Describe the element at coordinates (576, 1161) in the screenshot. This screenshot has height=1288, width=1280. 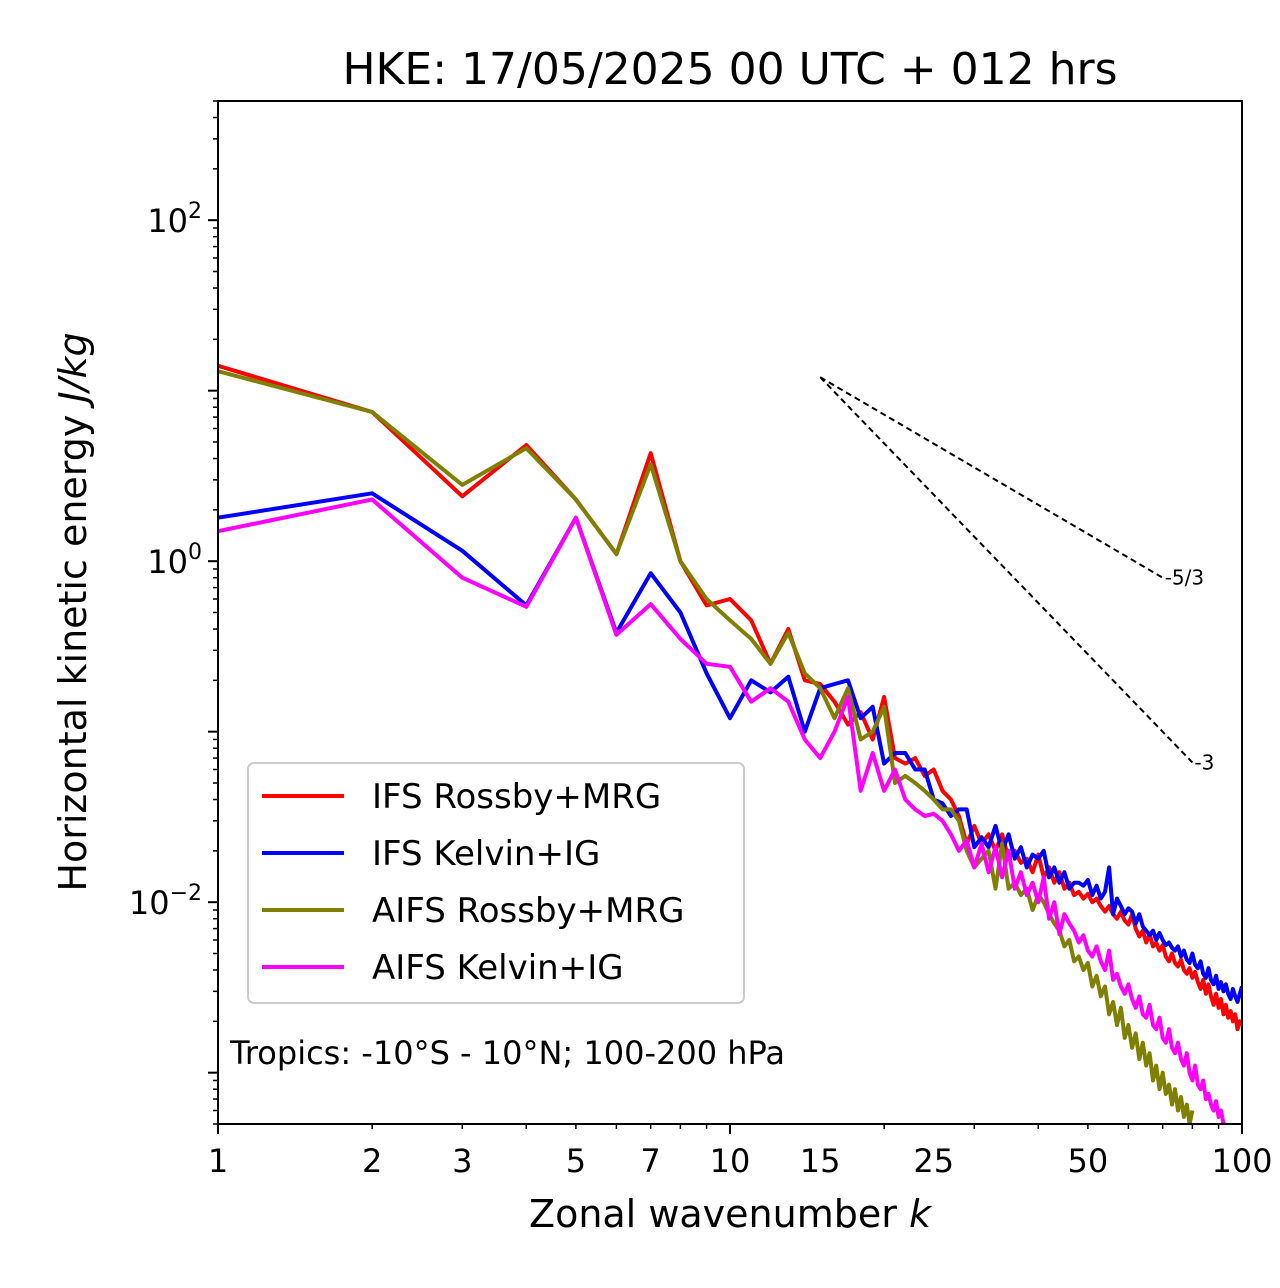
I see `x-tick-label: 5` at that location.